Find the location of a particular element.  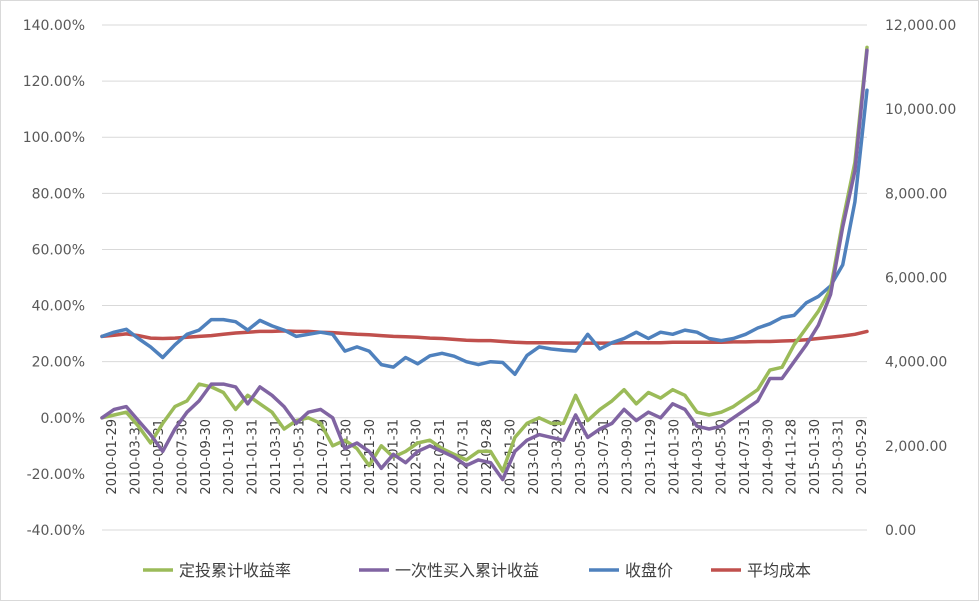

x-tick-label: 2010-03-31 is located at coordinates (135, 457).